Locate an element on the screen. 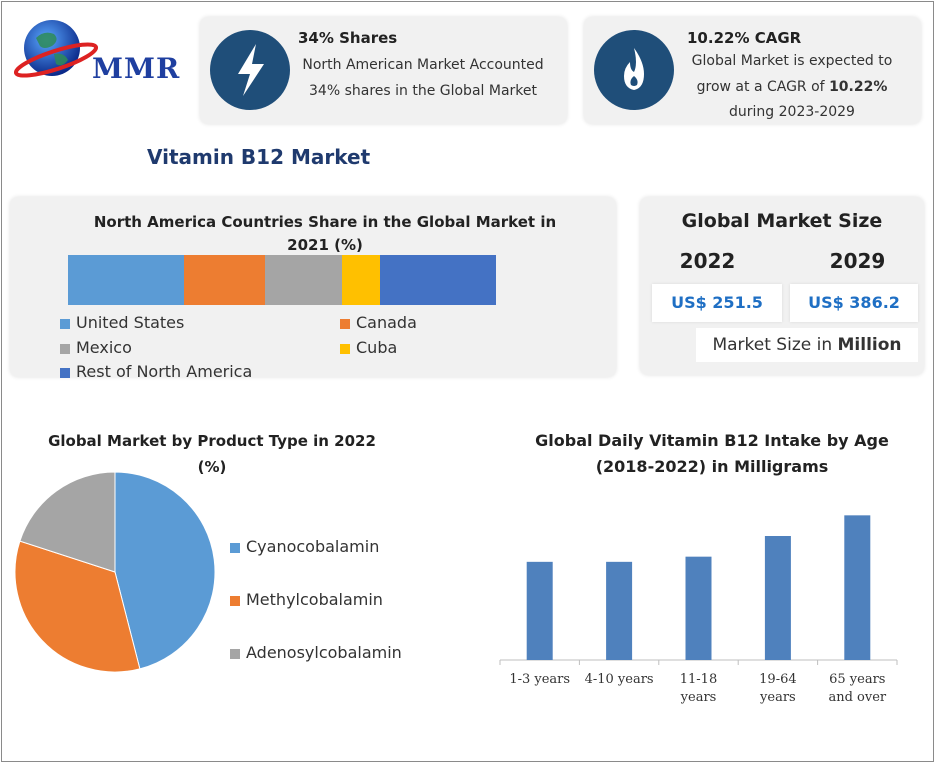  pie-chart is located at coordinates (115, 572).